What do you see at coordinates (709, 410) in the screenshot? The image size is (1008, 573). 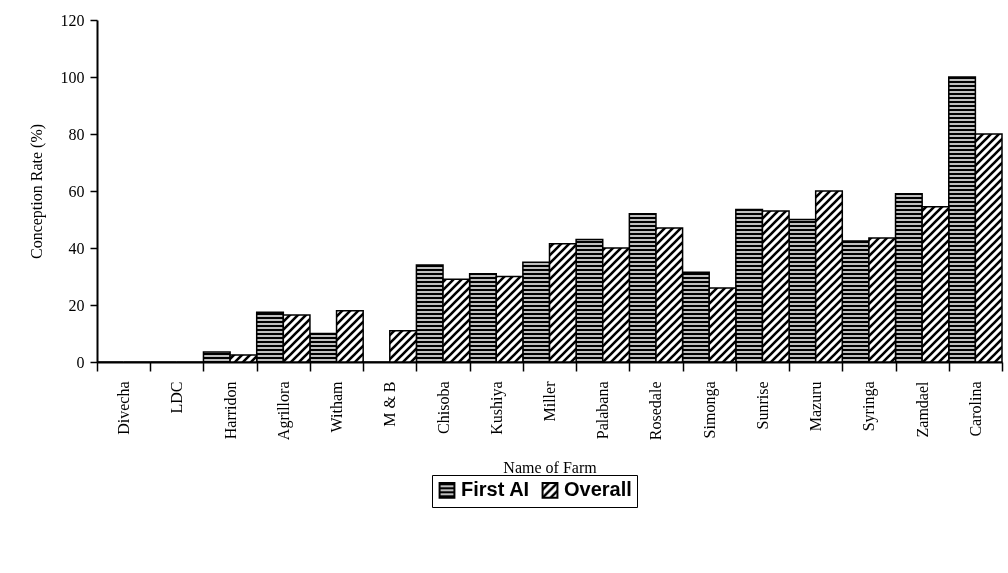 I see `x-tick-label: Simonga` at bounding box center [709, 410].